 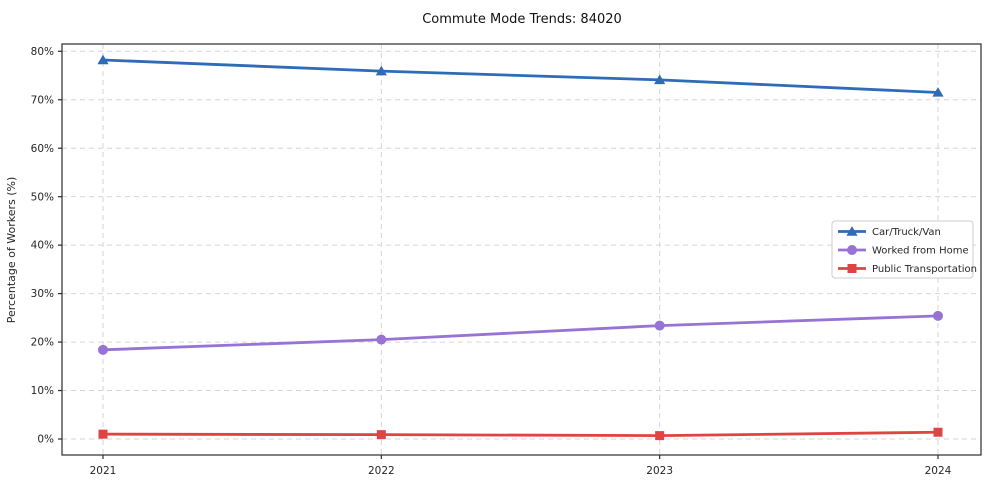 I want to click on y-tick-label: 60%, so click(x=42, y=149).